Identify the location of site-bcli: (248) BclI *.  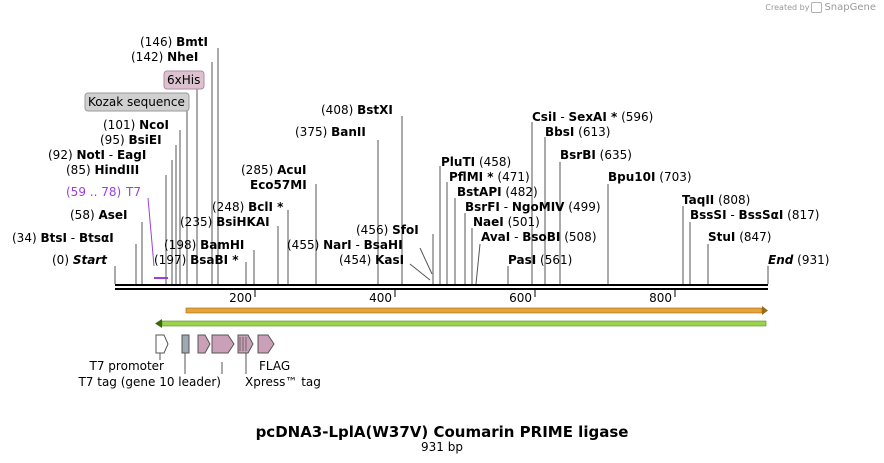
(248, 207).